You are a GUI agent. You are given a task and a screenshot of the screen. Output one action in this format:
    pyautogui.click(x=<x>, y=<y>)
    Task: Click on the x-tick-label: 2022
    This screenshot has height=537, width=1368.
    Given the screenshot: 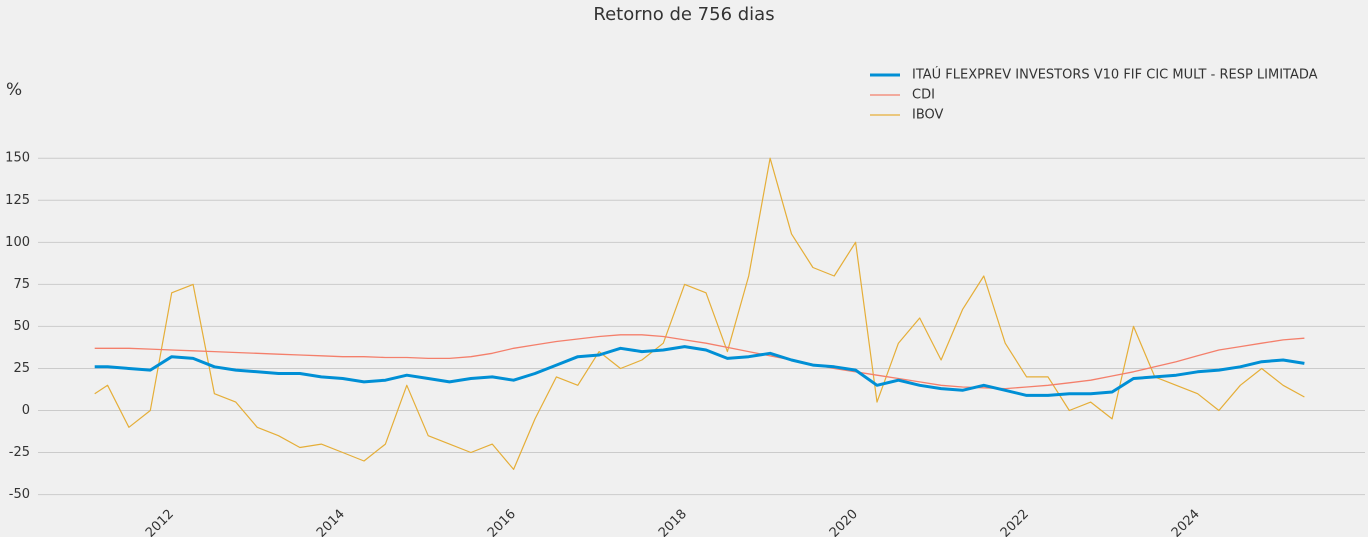 What is the action you would take?
    pyautogui.click(x=1015, y=522)
    